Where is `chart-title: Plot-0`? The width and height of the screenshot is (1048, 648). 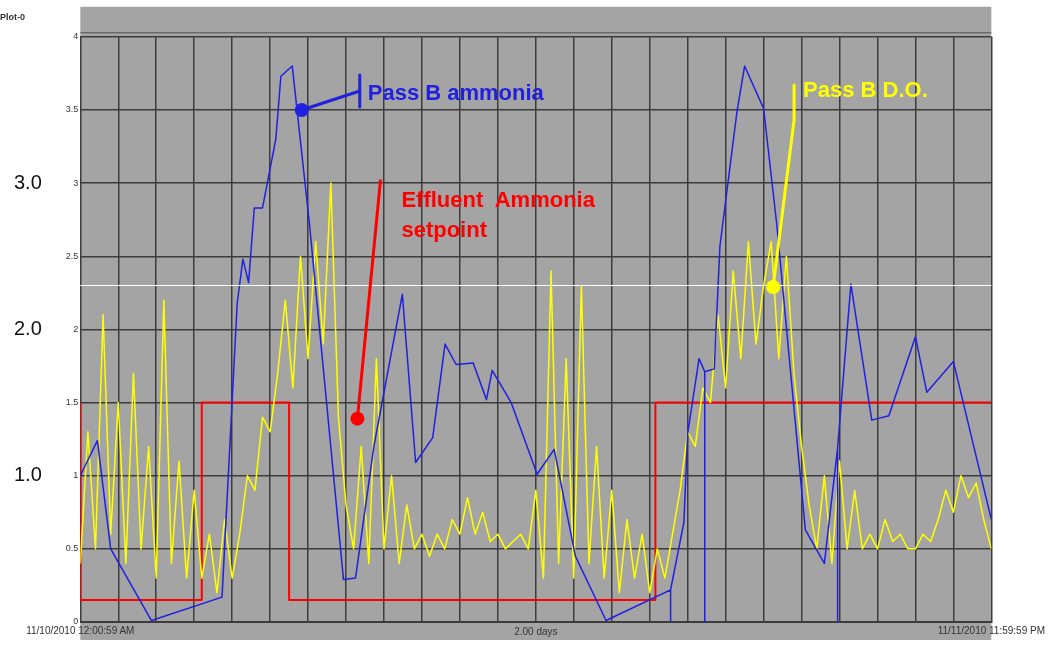 chart-title: Plot-0 is located at coordinates (13, 16).